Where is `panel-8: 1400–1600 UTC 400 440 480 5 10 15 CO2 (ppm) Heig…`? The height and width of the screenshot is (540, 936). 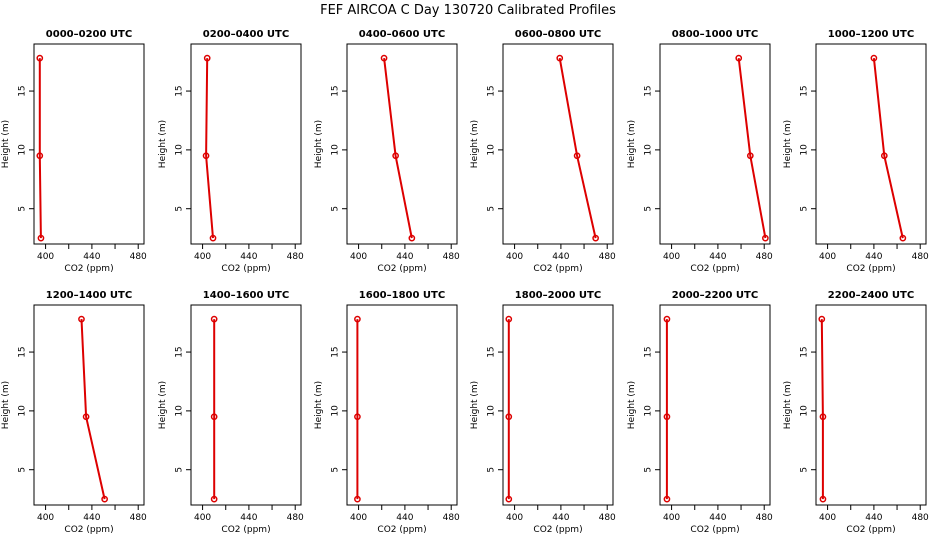 panel-8: 1400–1600 UTC 400 440 480 5 10 15 CO2 (ppm) Heig… is located at coordinates (231, 412).